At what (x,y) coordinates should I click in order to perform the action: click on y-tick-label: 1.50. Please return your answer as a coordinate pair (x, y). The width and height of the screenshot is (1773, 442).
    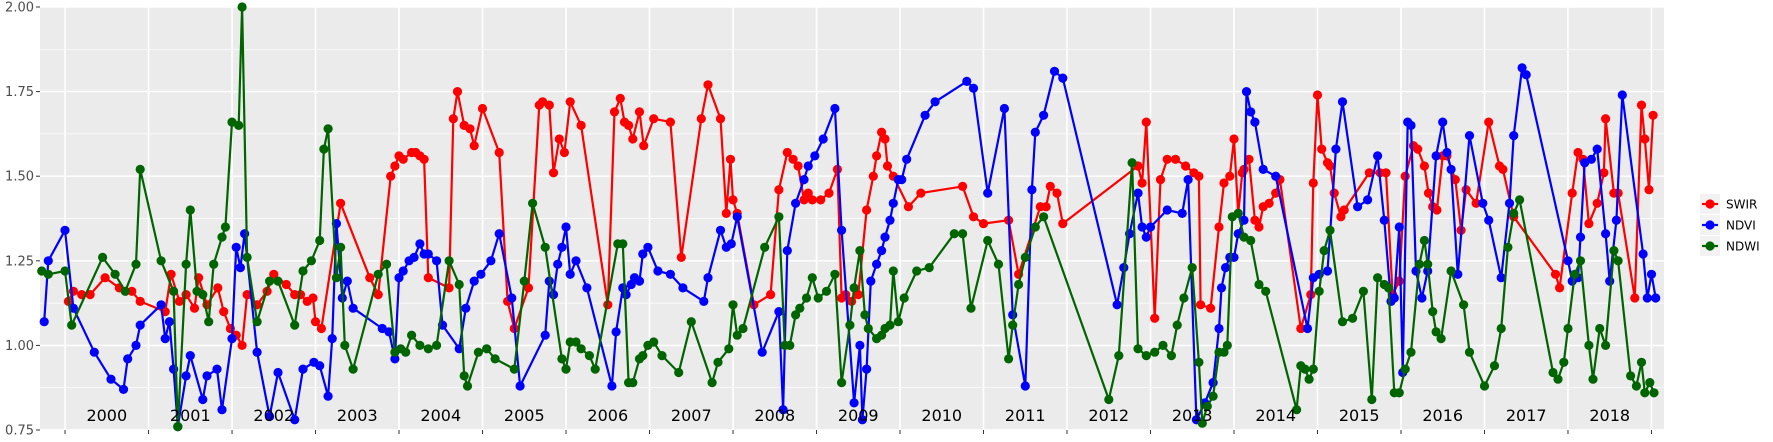
    Looking at the image, I should click on (19, 177).